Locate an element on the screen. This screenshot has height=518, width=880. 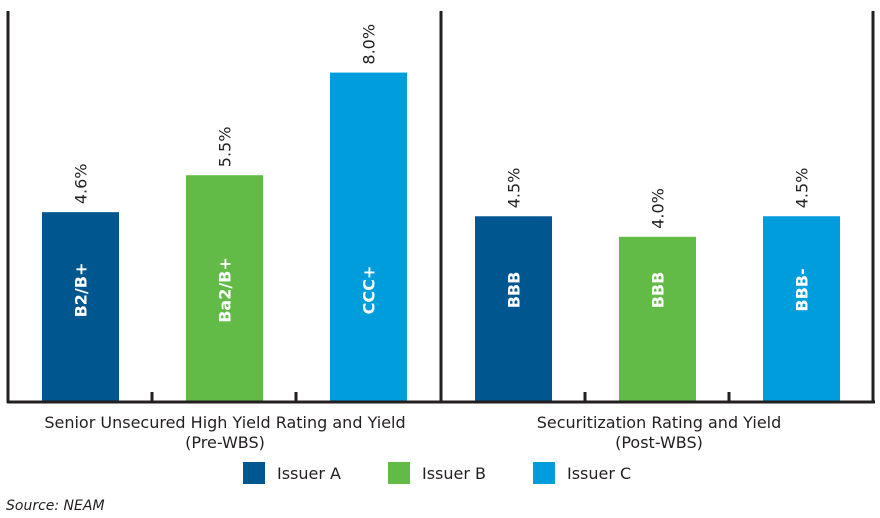
legend-swatch-issuer-a is located at coordinates (254, 473).